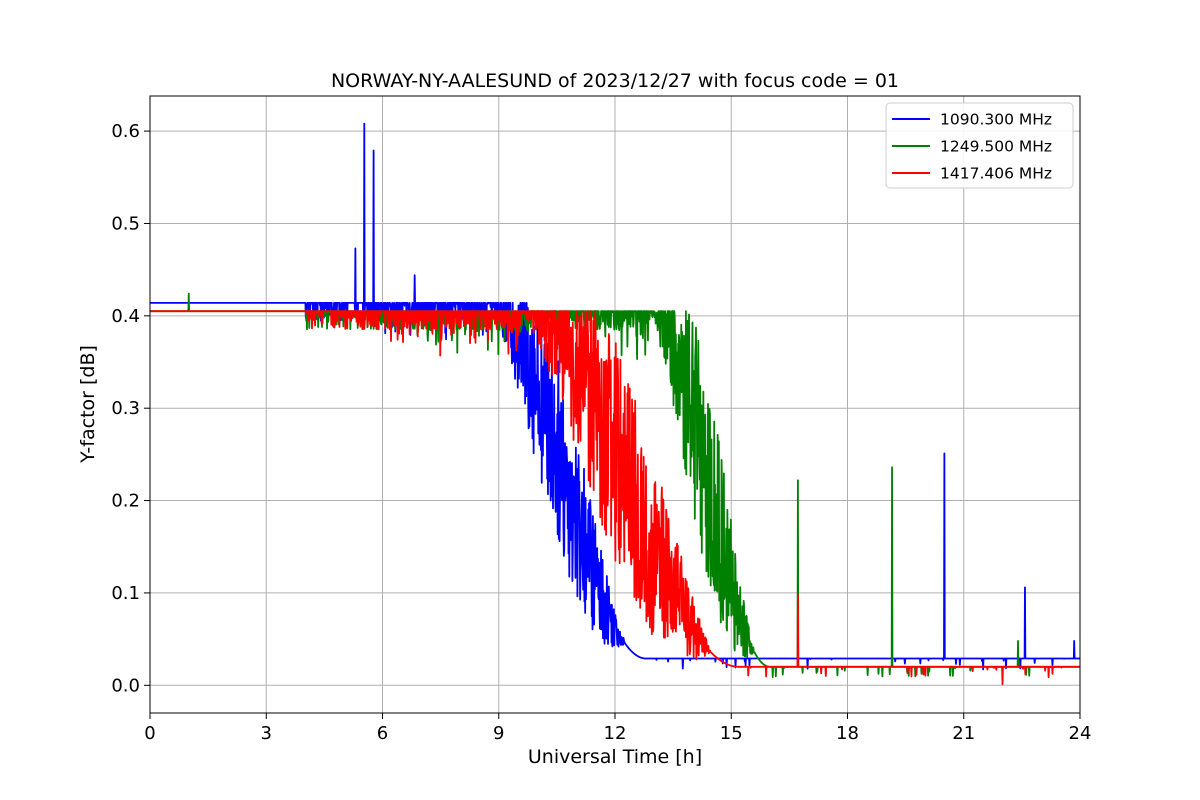 Image resolution: width=1200 pixels, height=800 pixels. What do you see at coordinates (125, 131) in the screenshot?
I see `y-tick-label: 0.6` at bounding box center [125, 131].